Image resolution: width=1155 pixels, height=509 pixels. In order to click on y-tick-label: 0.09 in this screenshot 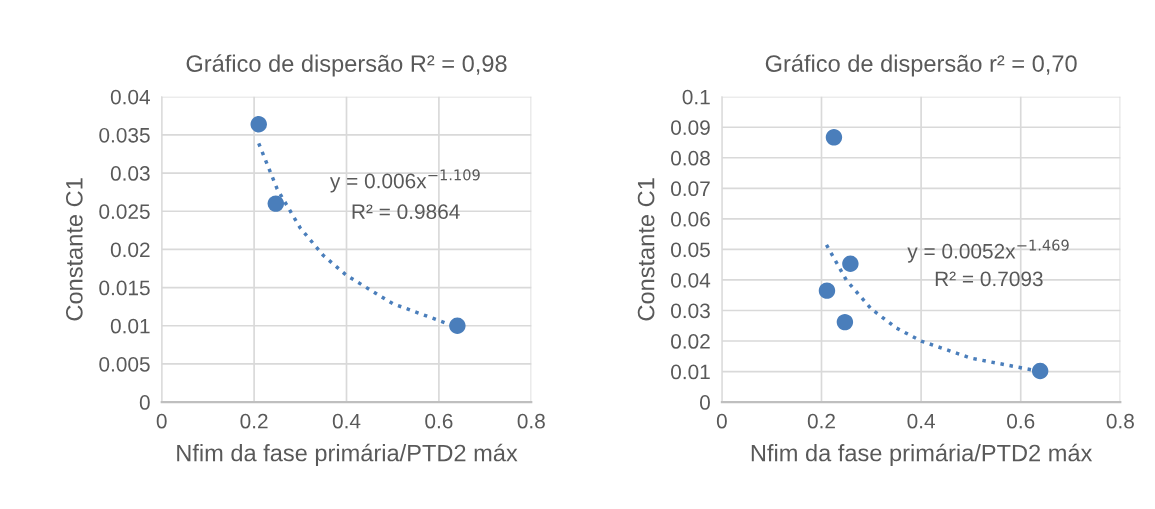, I will do `click(690, 127)`.